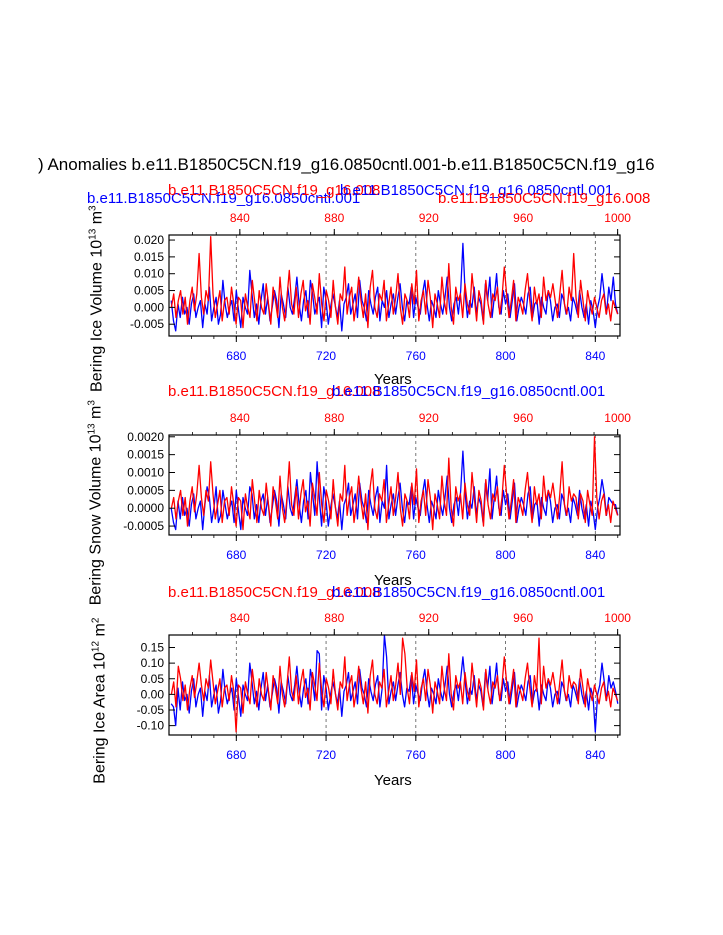  I want to click on plot1-xtick-label-top: 840, so click(240, 218).